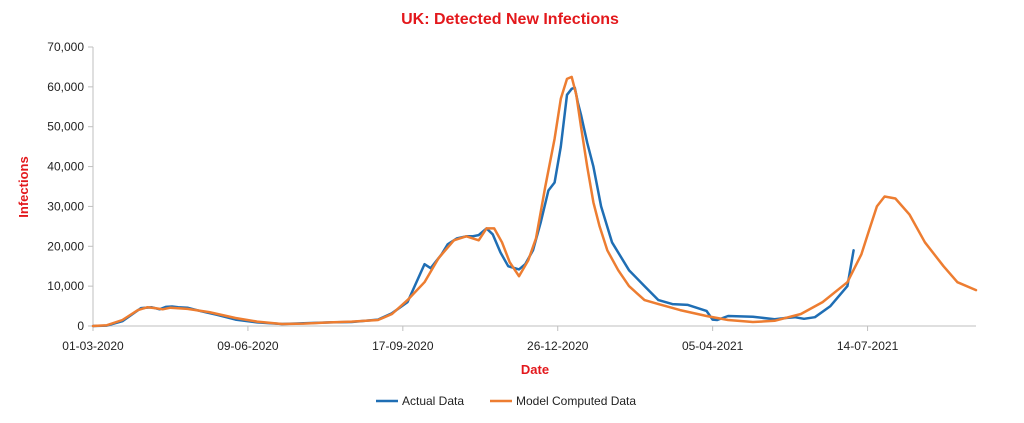  What do you see at coordinates (65, 167) in the screenshot?
I see `y-tick-label: 40,000` at bounding box center [65, 167].